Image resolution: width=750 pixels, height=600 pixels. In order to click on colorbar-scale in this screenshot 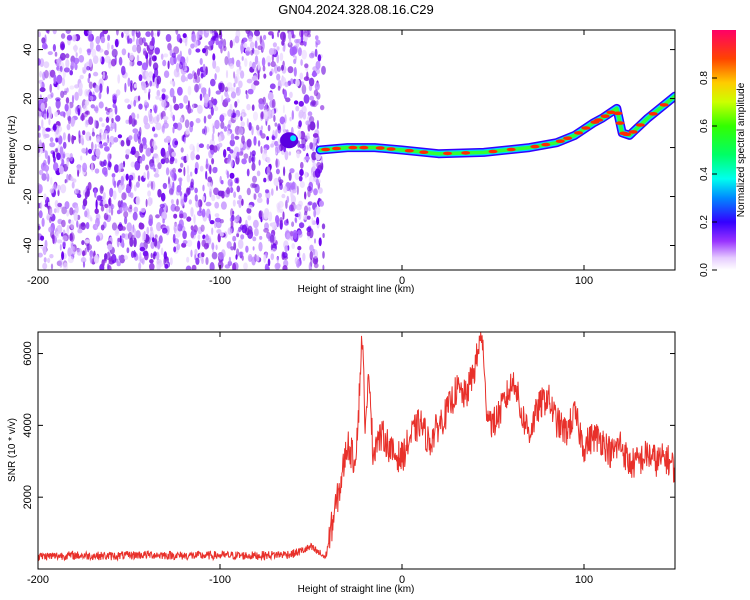, I will do `click(724, 150)`.